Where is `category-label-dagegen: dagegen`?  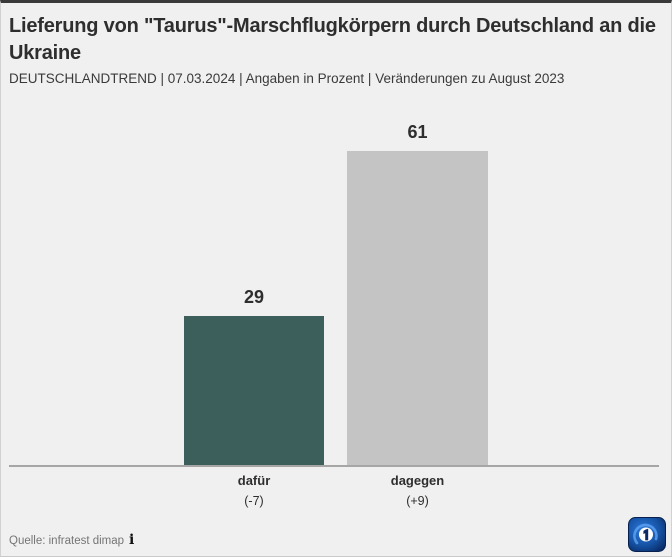
category-label-dagegen: dagegen is located at coordinates (417, 480).